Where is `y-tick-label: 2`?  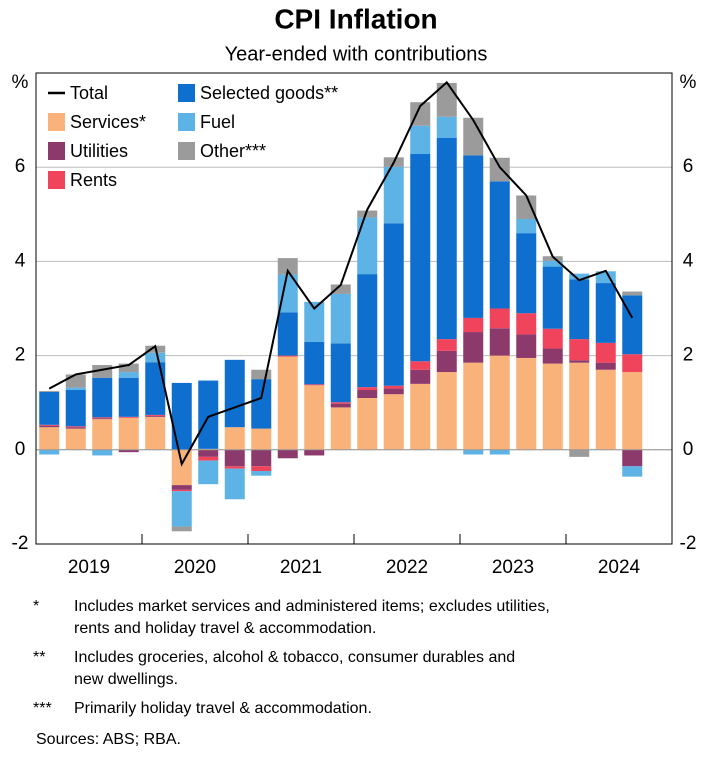 y-tick-label: 2 is located at coordinates (20, 355).